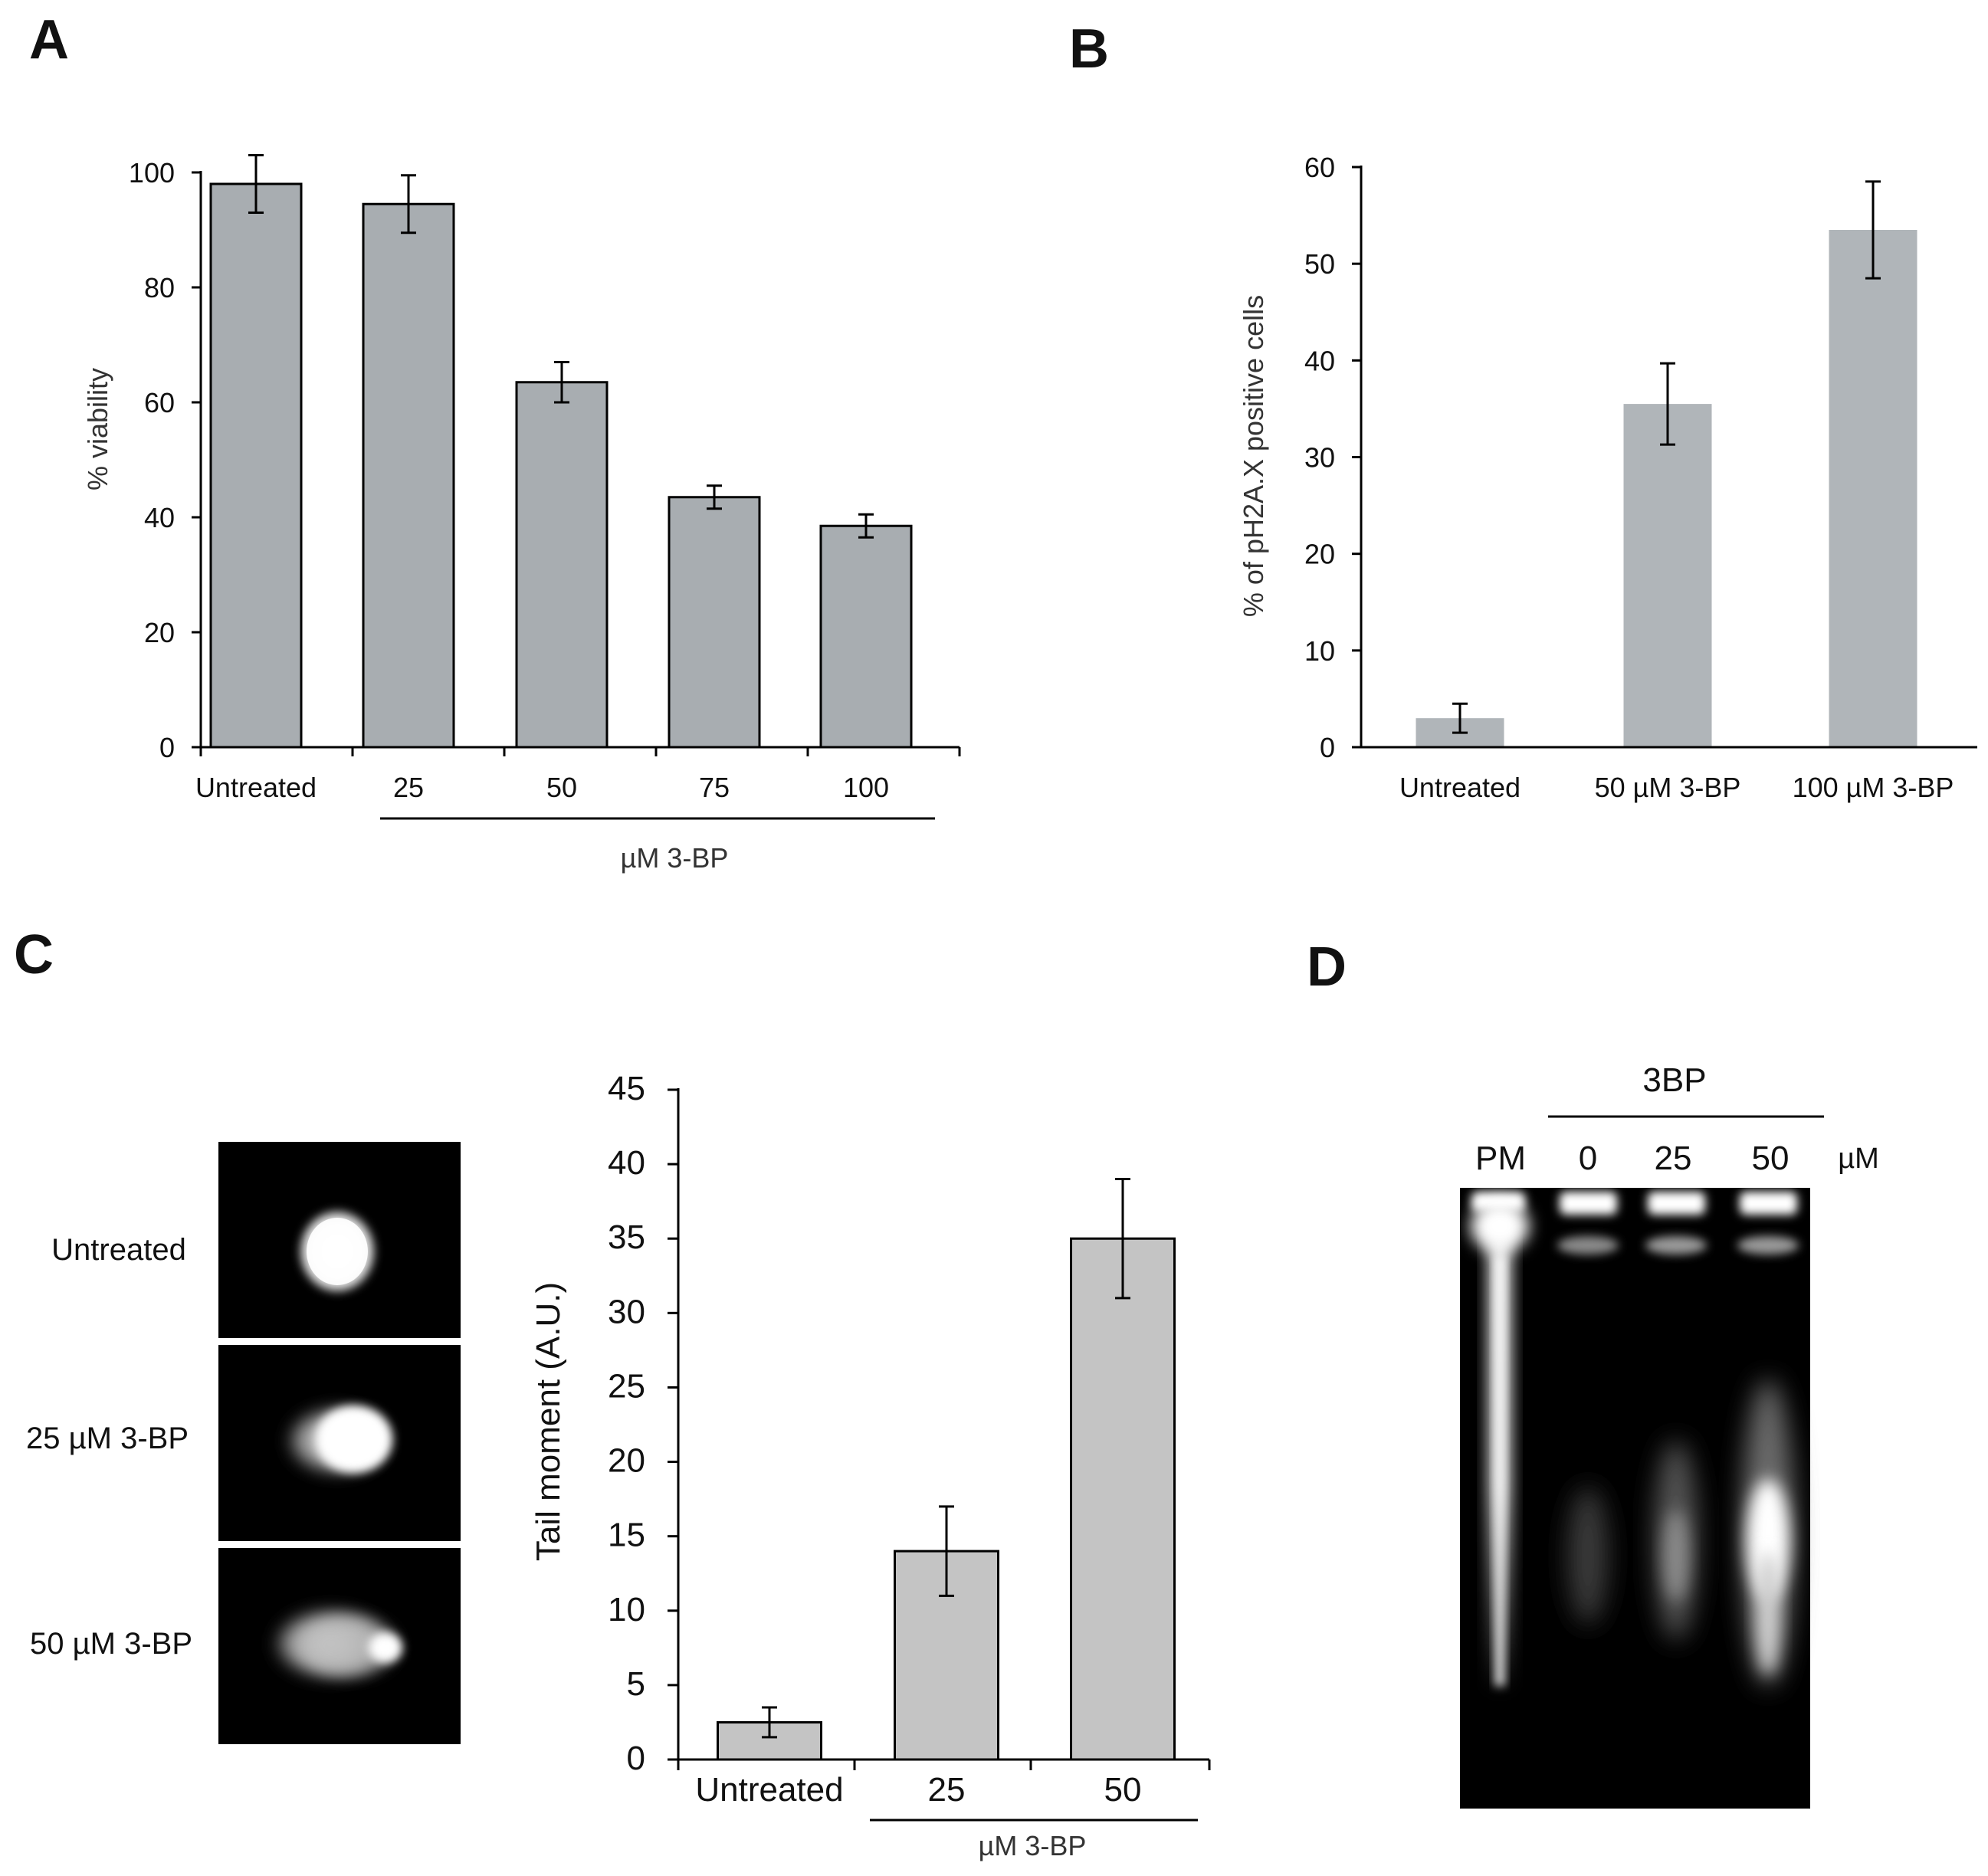  Describe the element at coordinates (636, 1759) in the screenshot. I see `chart-c-ytick-label-0: 0` at that location.